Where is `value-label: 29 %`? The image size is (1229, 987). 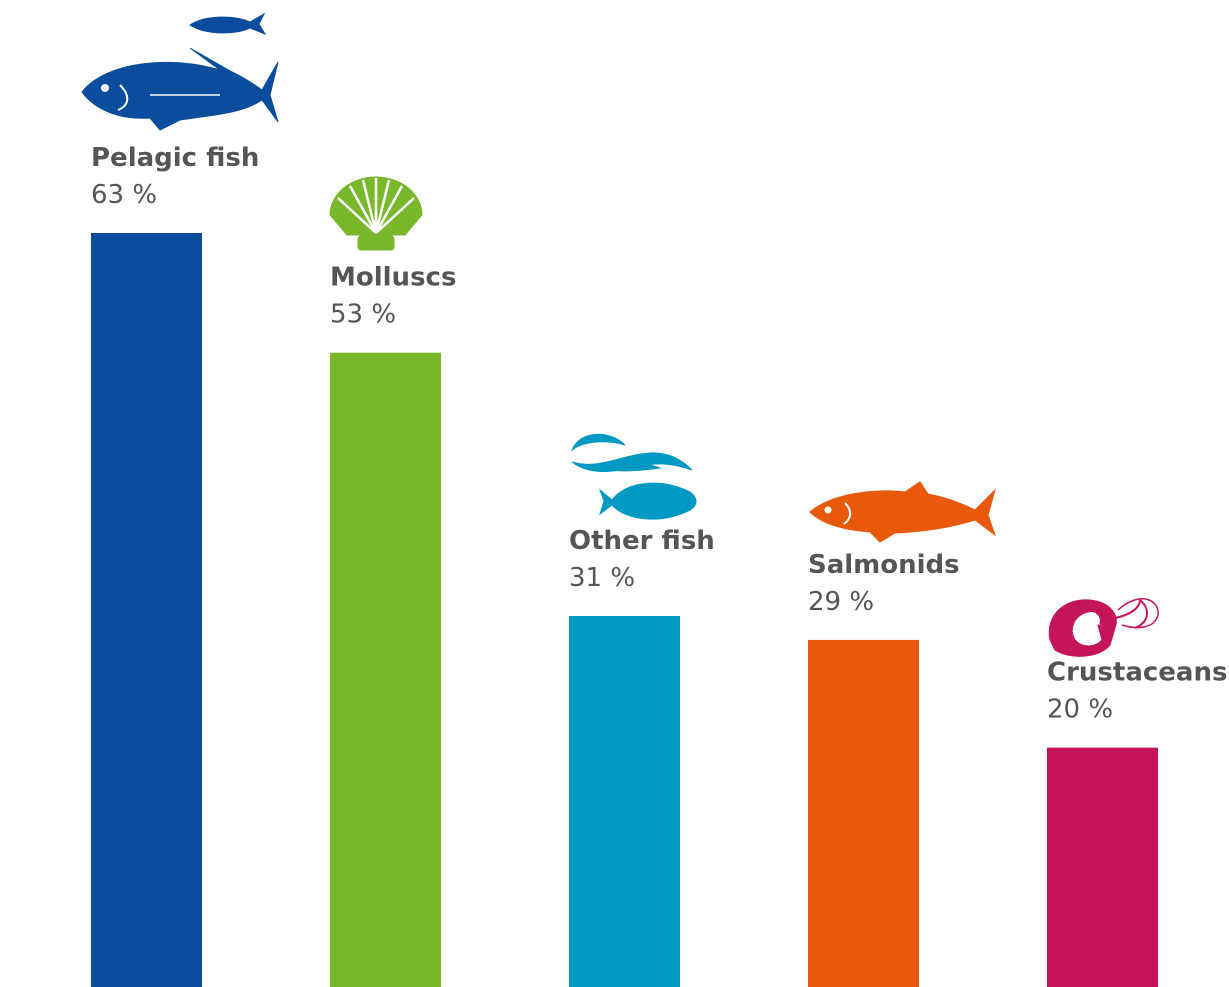
value-label: 29 % is located at coordinates (841, 602).